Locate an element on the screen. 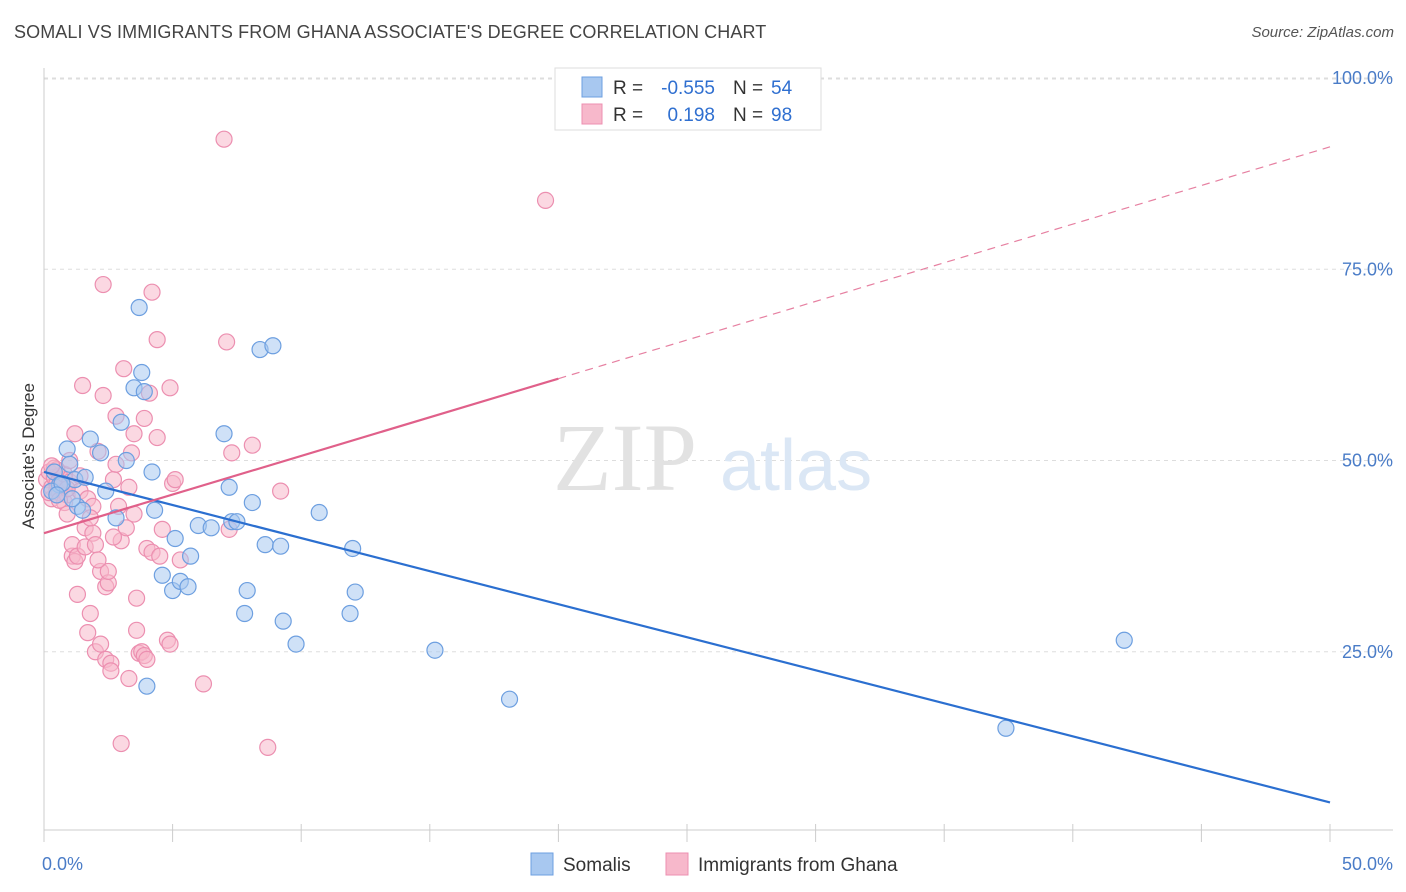 This screenshot has height=892, width=1406. y-tick-label-75: 75.0% is located at coordinates (1367, 269).